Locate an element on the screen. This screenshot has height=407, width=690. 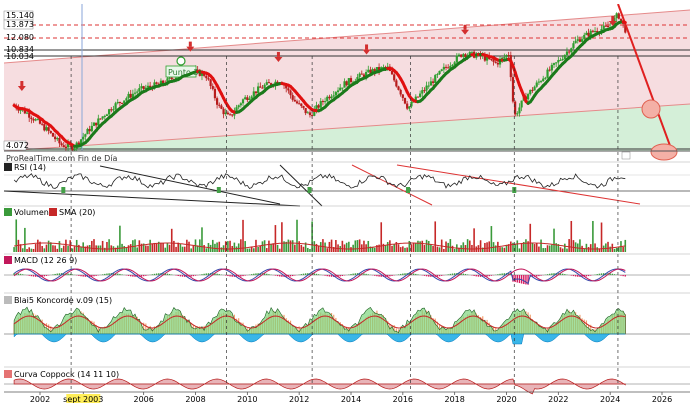
rsi-marker is located at coordinates (310, 190).